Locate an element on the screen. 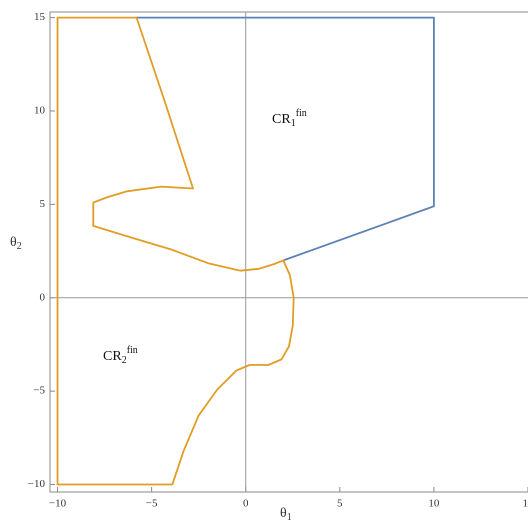  y-tick-label: 10 is located at coordinates (40, 111).